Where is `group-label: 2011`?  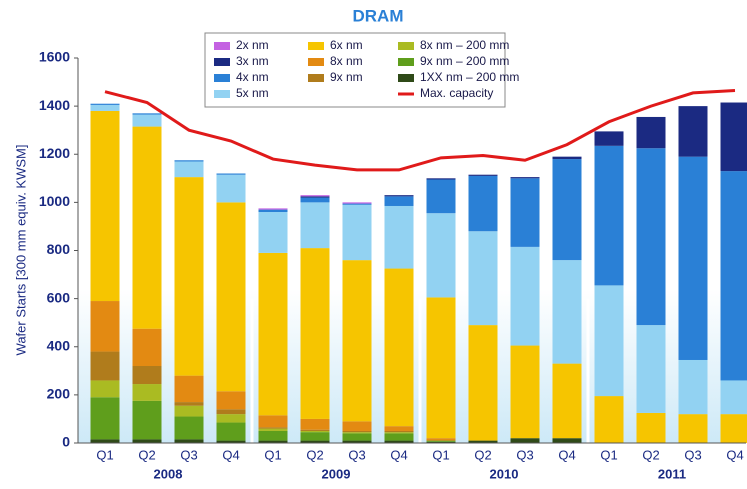 group-label: 2011 is located at coordinates (672, 473).